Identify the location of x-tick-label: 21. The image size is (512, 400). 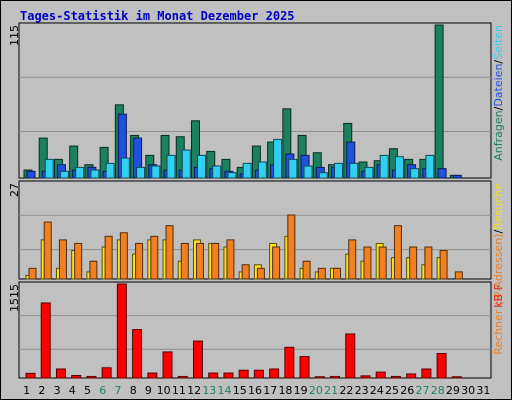
(331, 390).